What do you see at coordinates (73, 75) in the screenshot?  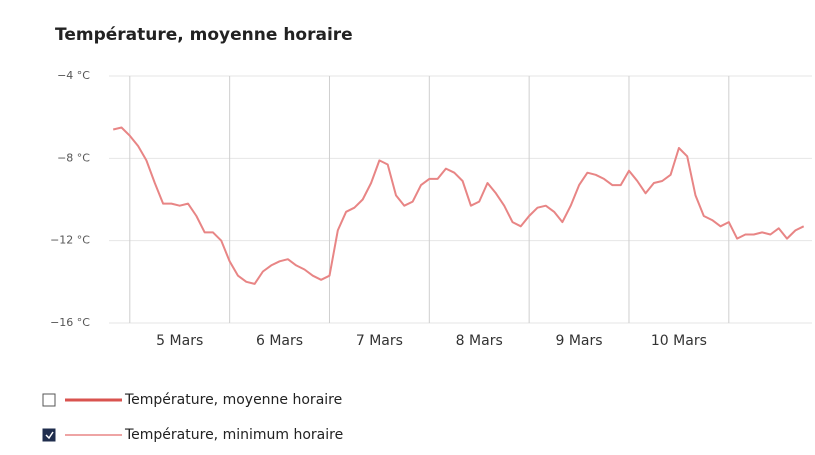 I see `y-tick-label: −4 °C` at bounding box center [73, 75].